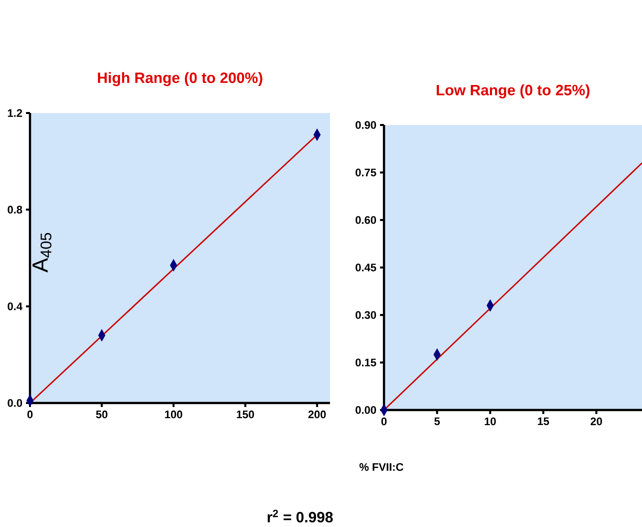  What do you see at coordinates (42, 252) in the screenshot?
I see `y-axis-title: A$_{405}$` at bounding box center [42, 252].